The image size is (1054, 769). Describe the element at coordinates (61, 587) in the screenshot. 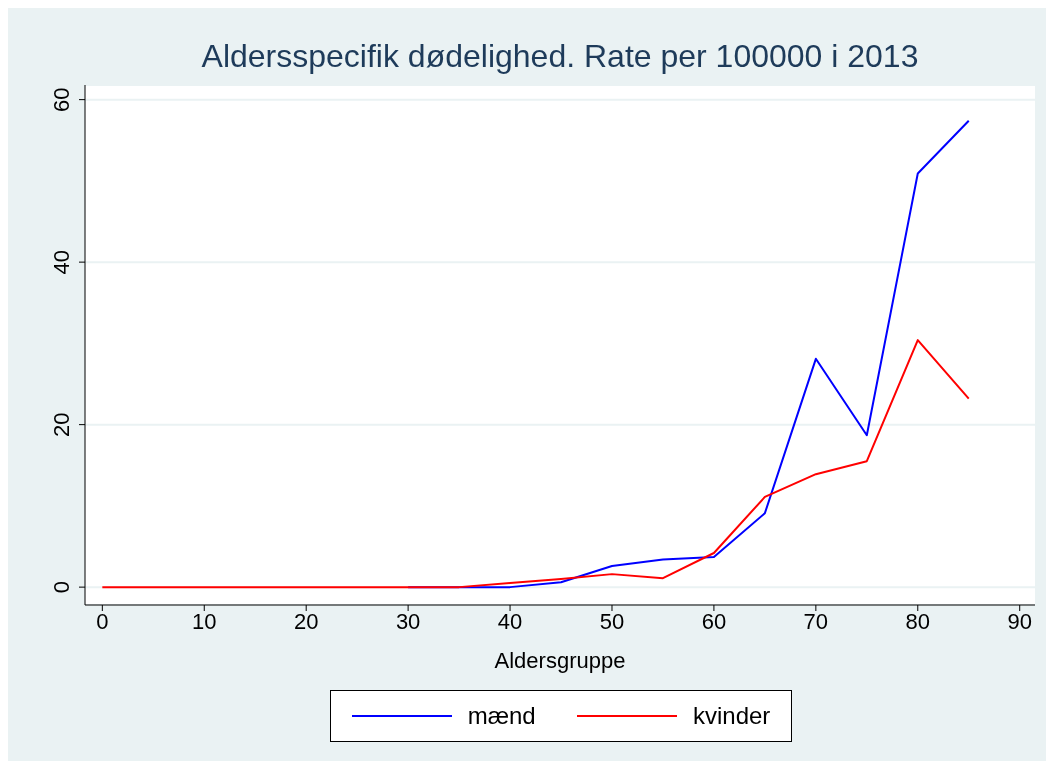

I see `y-tick-label: 0` at that location.